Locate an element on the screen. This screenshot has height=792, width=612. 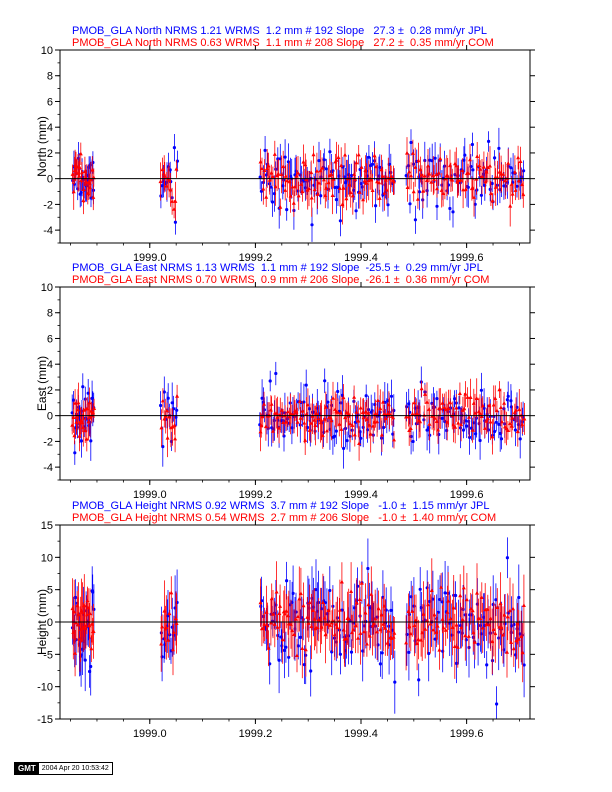
y-tick-label: 4 is located at coordinates (50, 365).